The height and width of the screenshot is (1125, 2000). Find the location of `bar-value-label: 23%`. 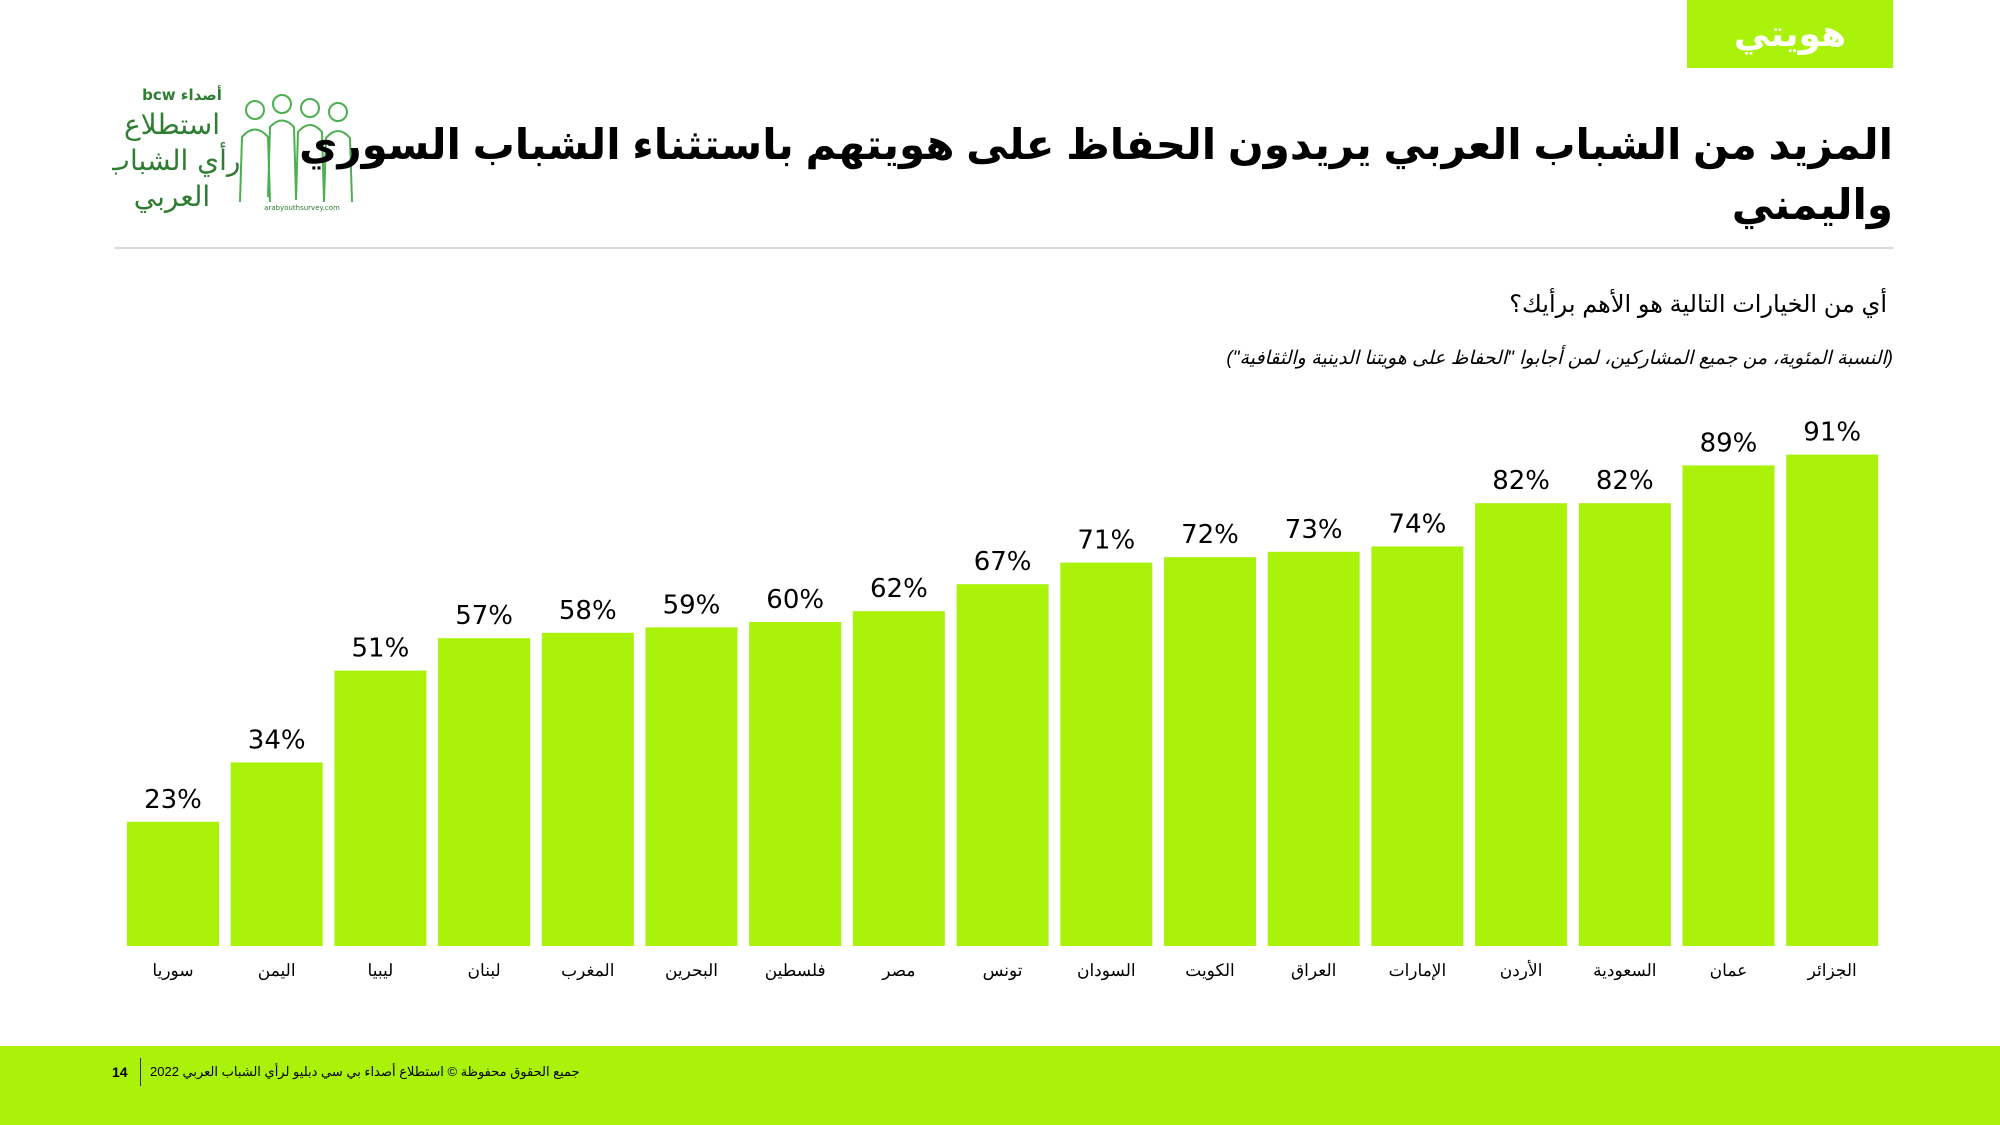

bar-value-label: 23% is located at coordinates (173, 800).